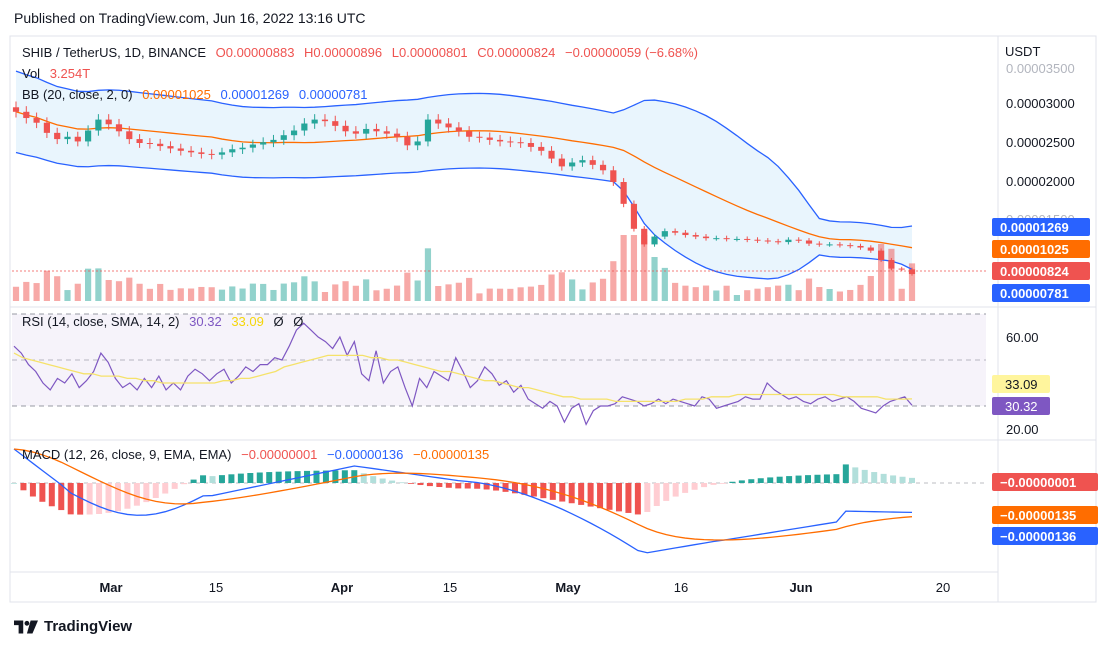 This screenshot has width=1116, height=648. Describe the element at coordinates (255, 94) in the screenshot. I see `bb-upper-value: 0.00001269` at that location.